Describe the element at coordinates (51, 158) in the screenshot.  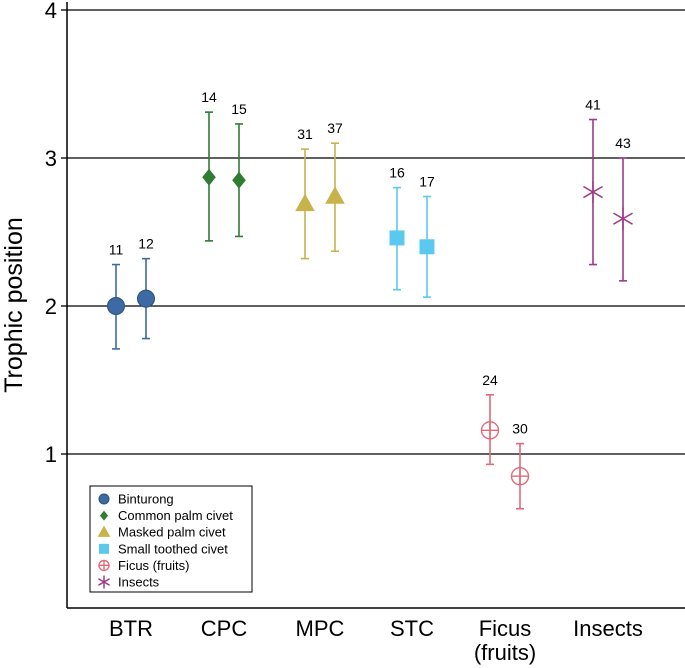
I see `y-tick-label-3: 3` at that location.